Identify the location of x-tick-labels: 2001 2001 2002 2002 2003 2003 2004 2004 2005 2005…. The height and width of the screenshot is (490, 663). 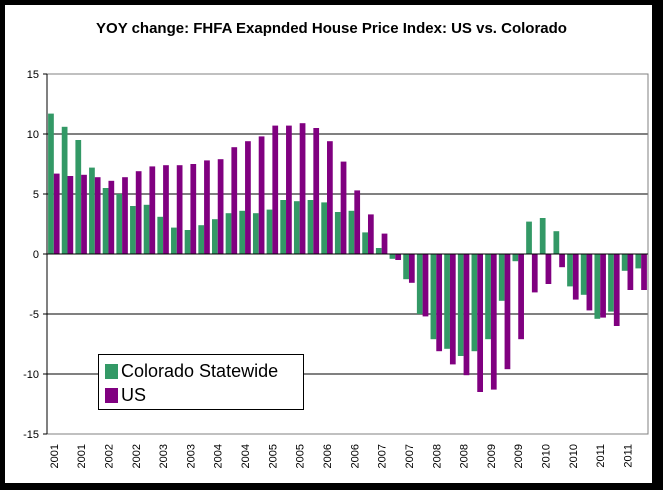
(342, 456).